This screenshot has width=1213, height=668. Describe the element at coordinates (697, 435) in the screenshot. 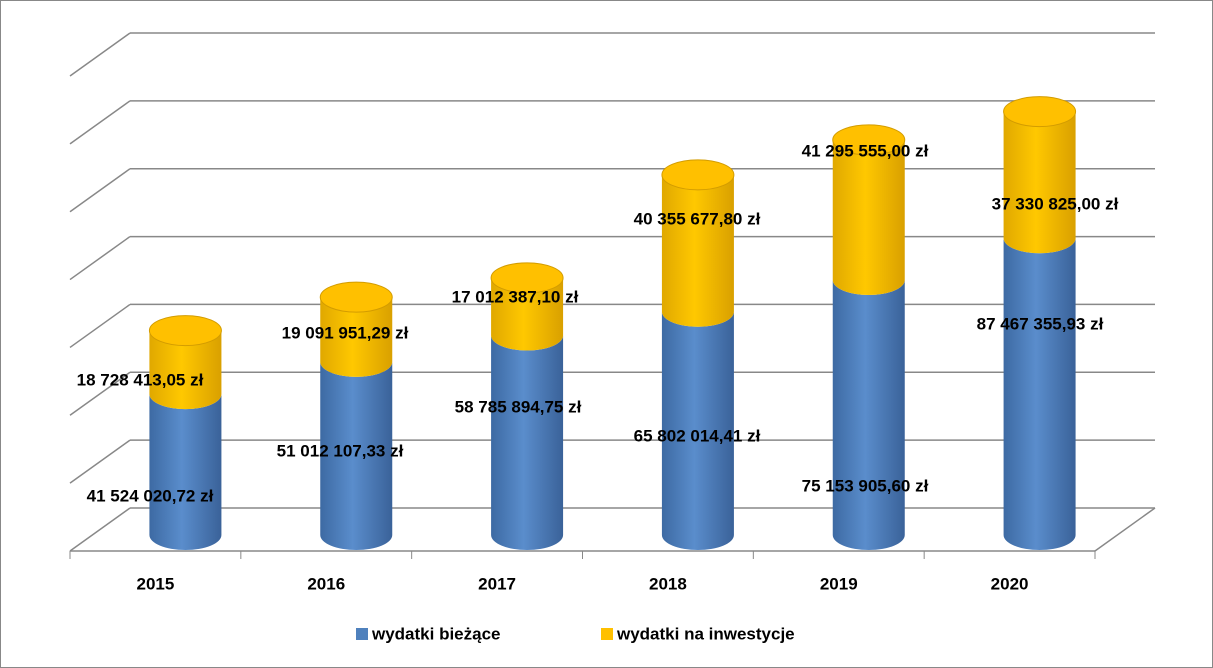

I see `data-label: 65 802 014,41 zł` at that location.